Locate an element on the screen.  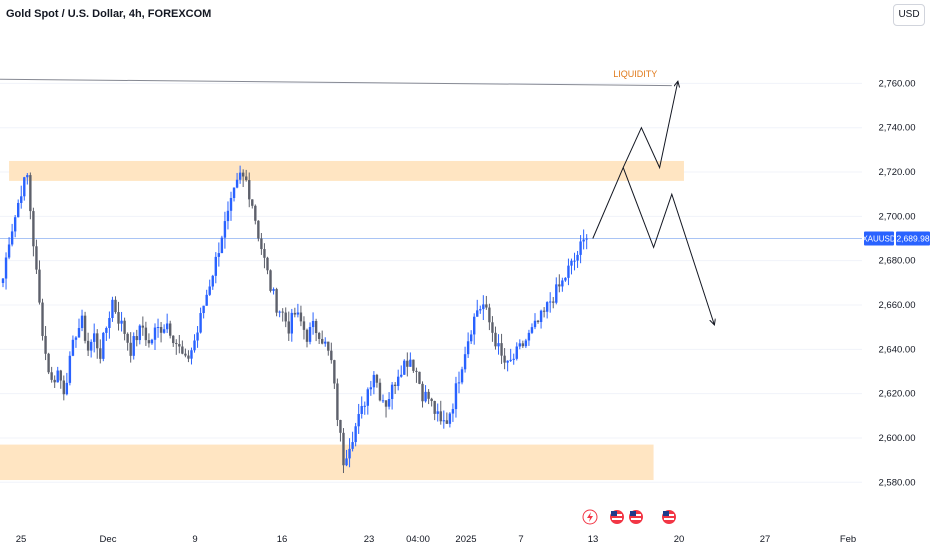
y-tick-label: 2,580.00 is located at coordinates (897, 482).